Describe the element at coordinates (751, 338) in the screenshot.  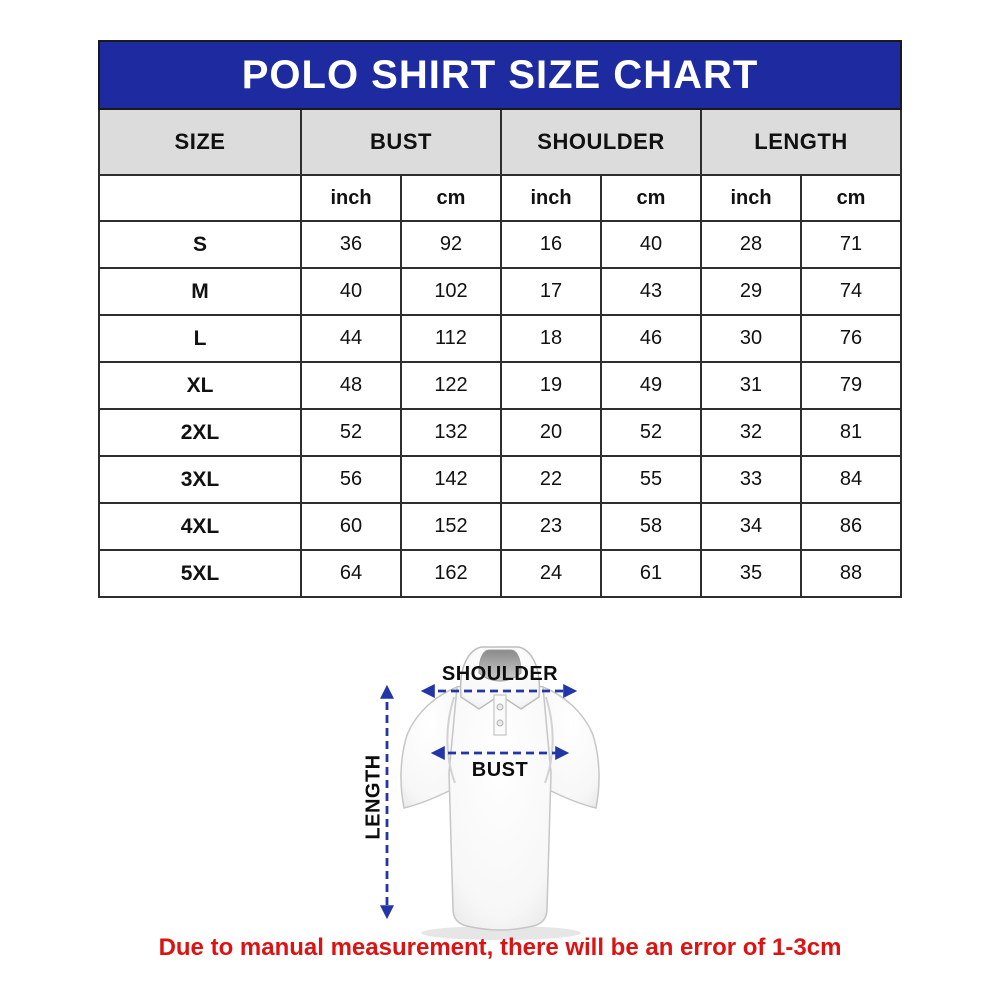
I see `value-cell: 30` at that location.